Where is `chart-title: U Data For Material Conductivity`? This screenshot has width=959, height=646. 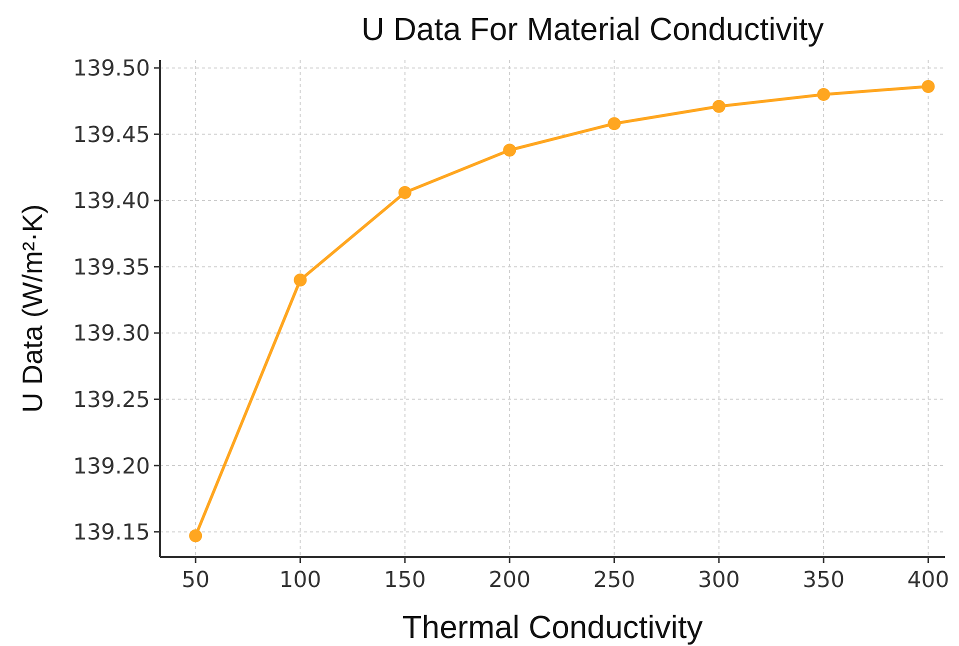
chart-title: U Data For Material Conductivity is located at coordinates (592, 29).